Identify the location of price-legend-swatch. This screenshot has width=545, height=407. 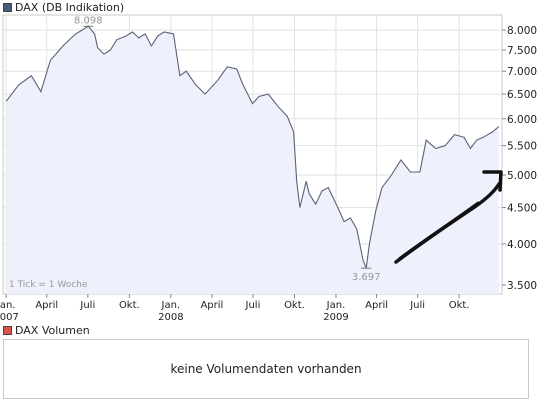
(7, 7).